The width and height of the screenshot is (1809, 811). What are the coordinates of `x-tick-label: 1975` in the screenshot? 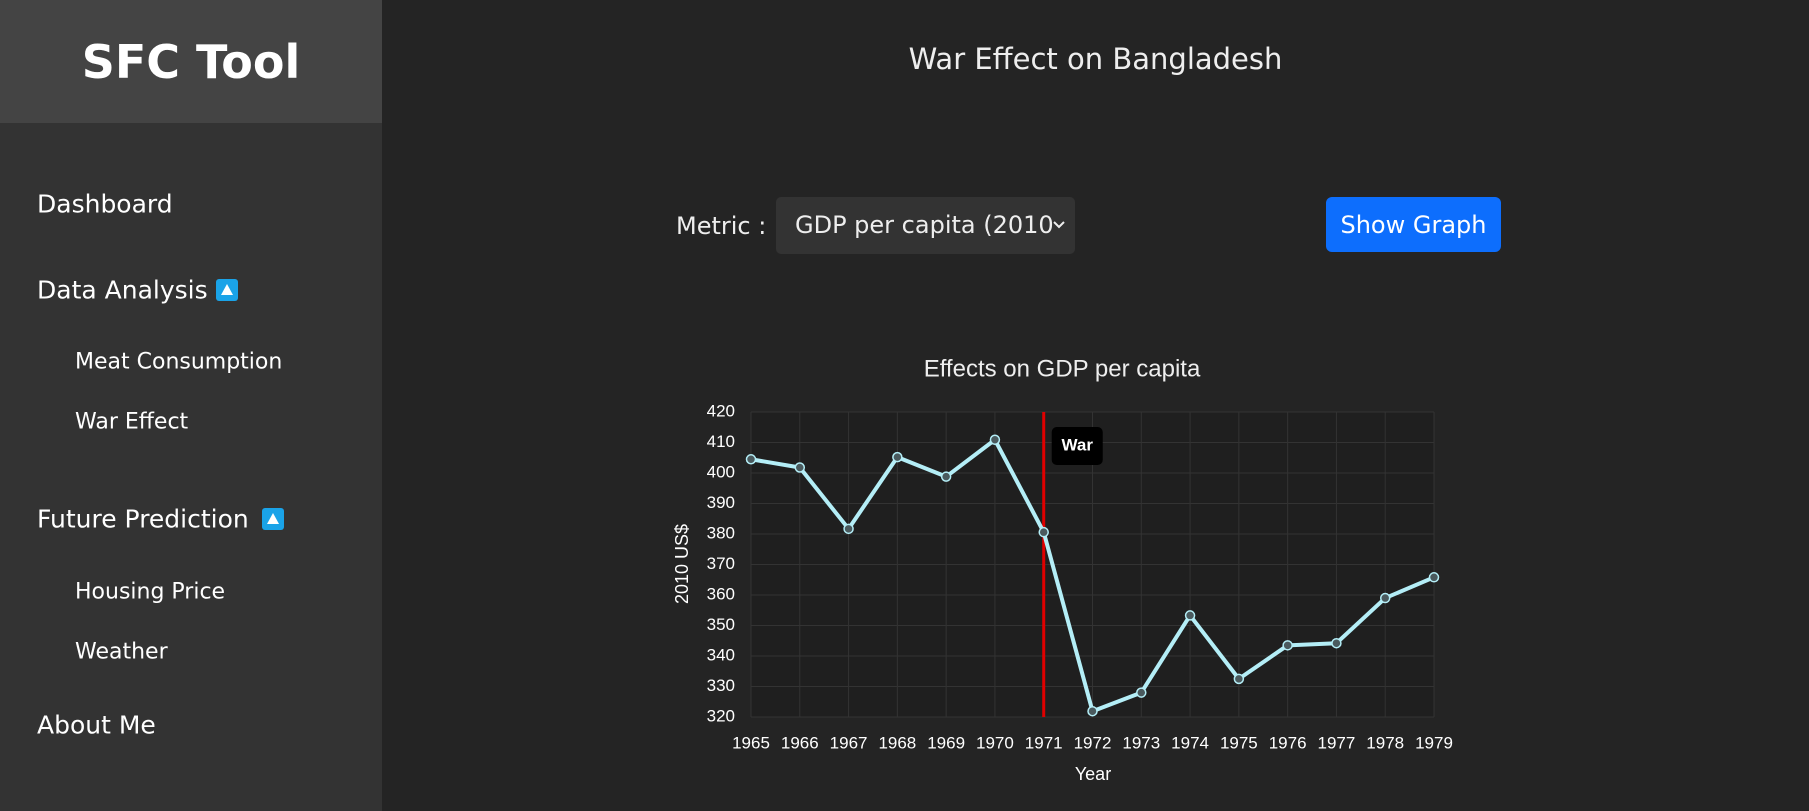 It's located at (1239, 742).